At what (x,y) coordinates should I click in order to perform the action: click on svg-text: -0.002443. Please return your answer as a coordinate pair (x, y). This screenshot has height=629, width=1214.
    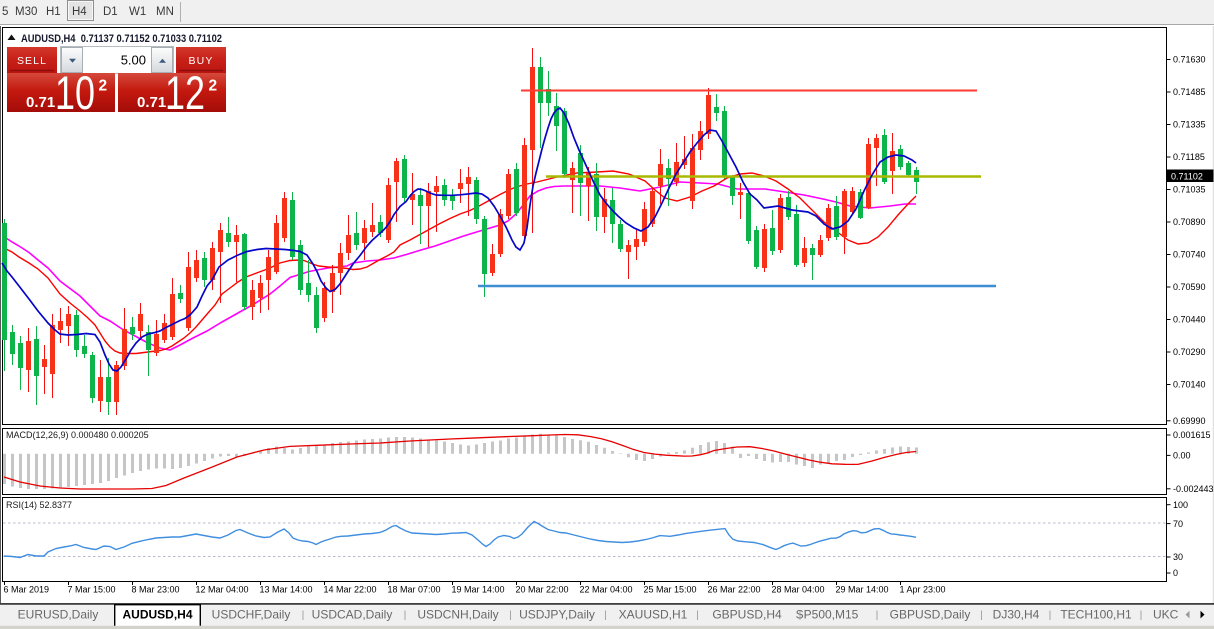
    Looking at the image, I should click on (1193, 489).